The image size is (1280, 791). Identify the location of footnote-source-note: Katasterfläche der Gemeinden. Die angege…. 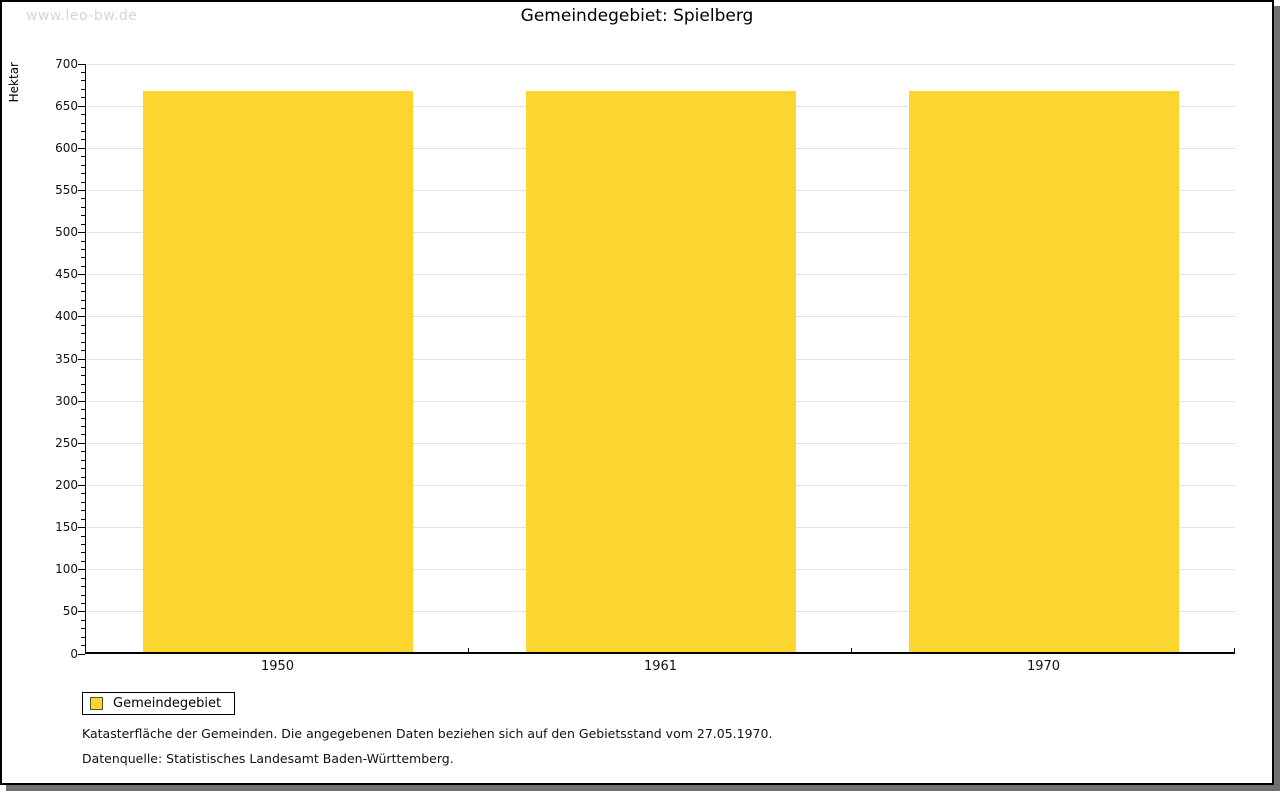
(427, 733).